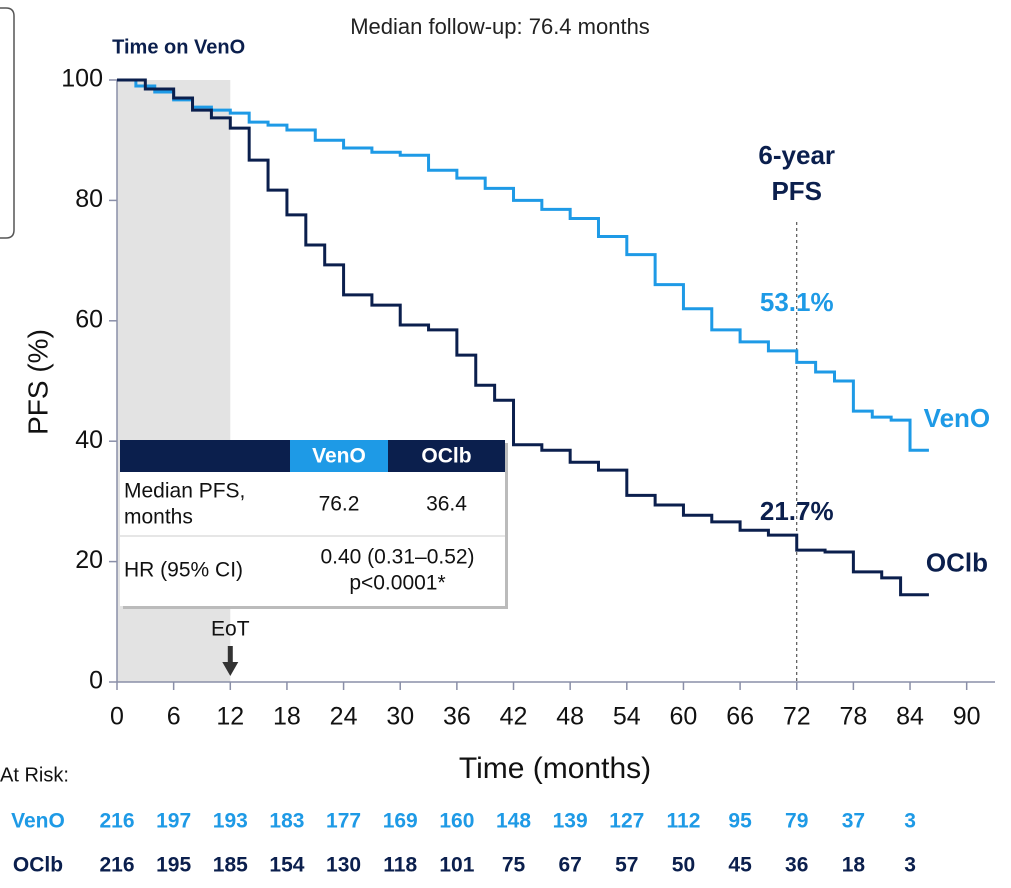 This screenshot has height=888, width=1011. I want to click on at-risk-count: 101, so click(456, 865).